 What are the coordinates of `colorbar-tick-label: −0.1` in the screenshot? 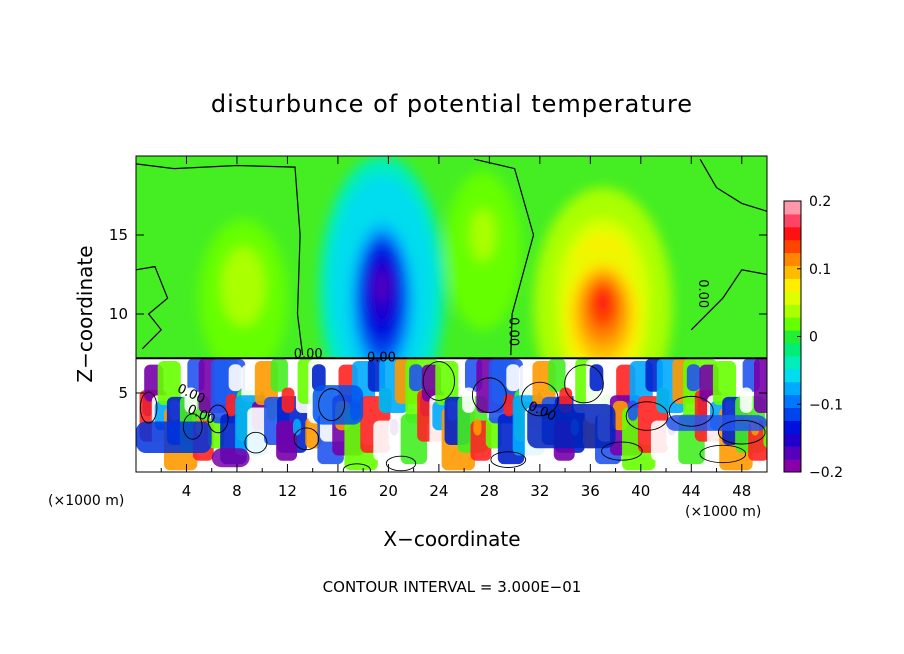 It's located at (826, 405).